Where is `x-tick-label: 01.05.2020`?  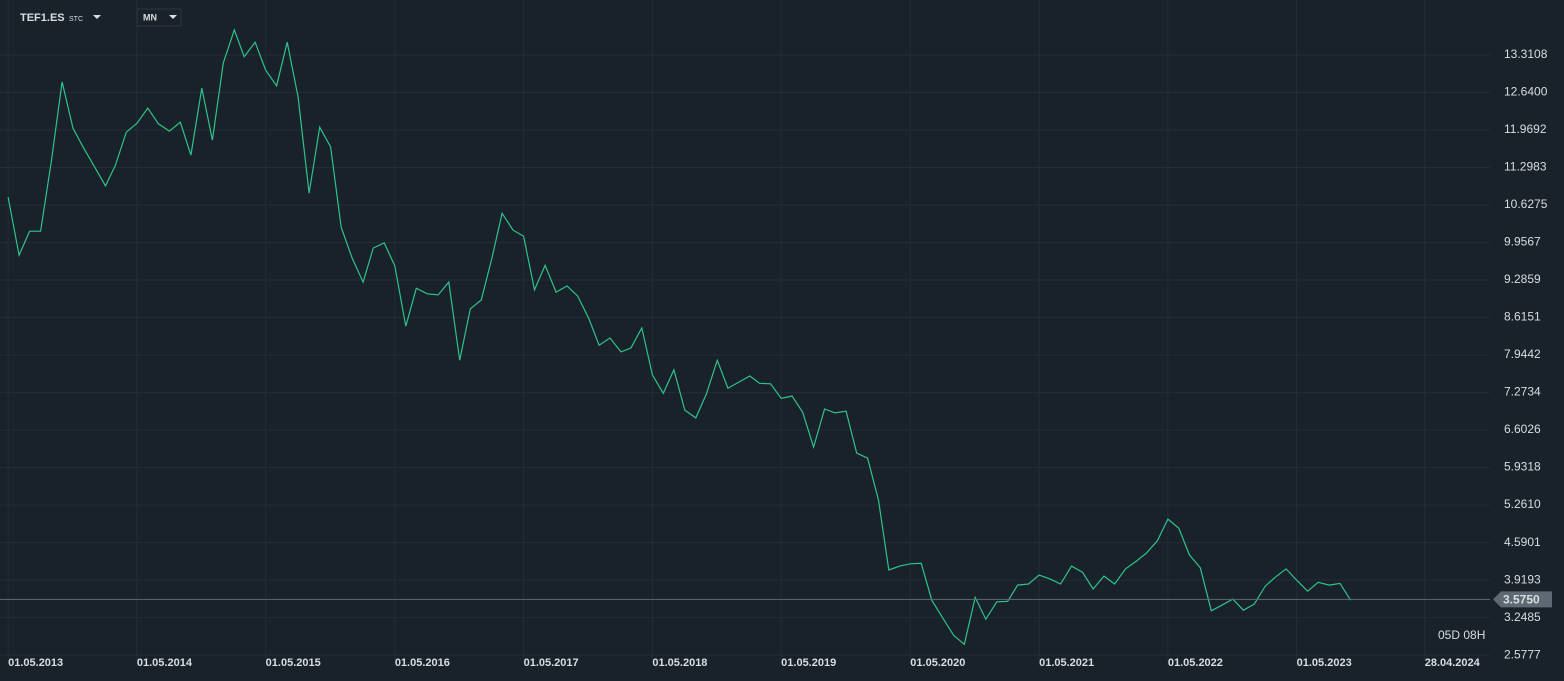
x-tick-label: 01.05.2020 is located at coordinates (937, 663).